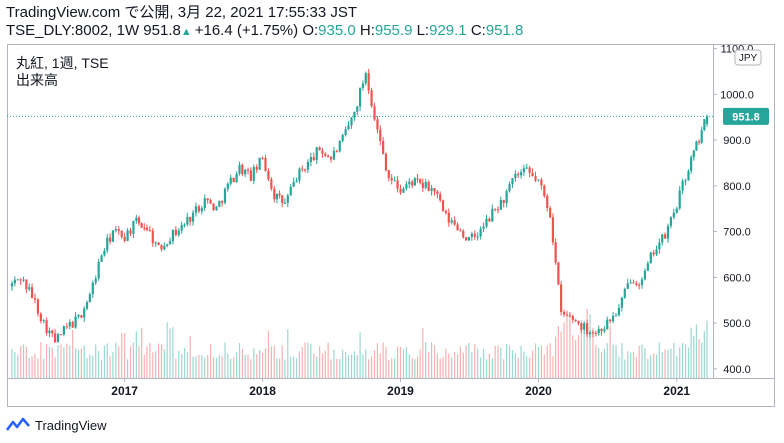 The image size is (784, 443). Describe the element at coordinates (448, 30) in the screenshot. I see `low-value: 929.1` at that location.